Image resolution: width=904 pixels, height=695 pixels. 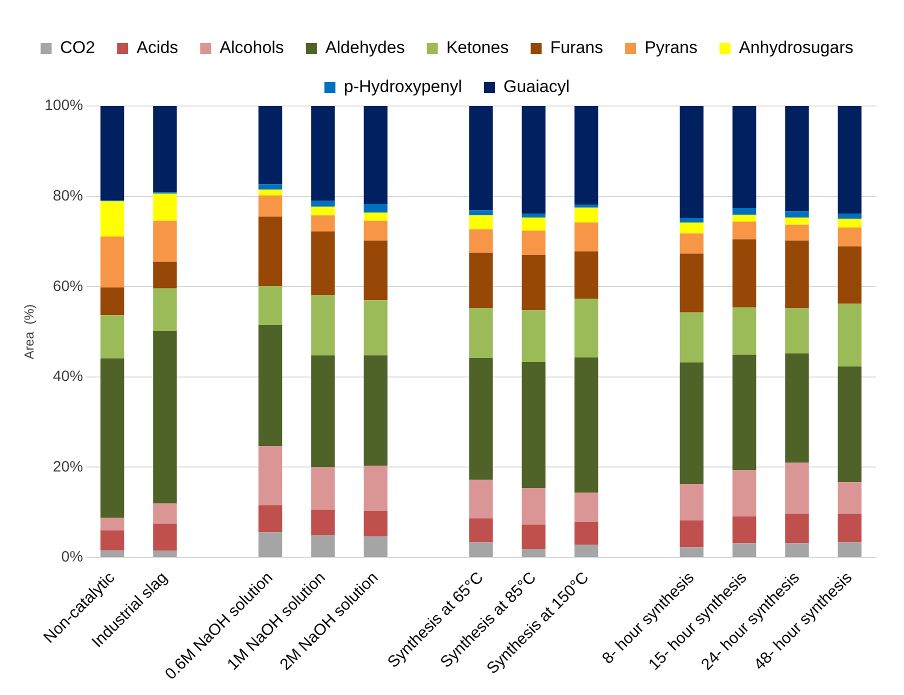 I want to click on y-tick-label: 40%, so click(x=67, y=377).